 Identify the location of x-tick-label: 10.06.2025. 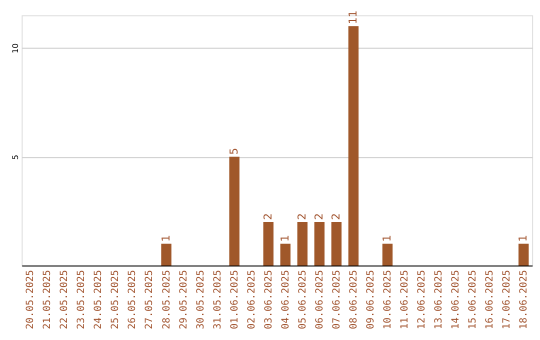
(388, 300).